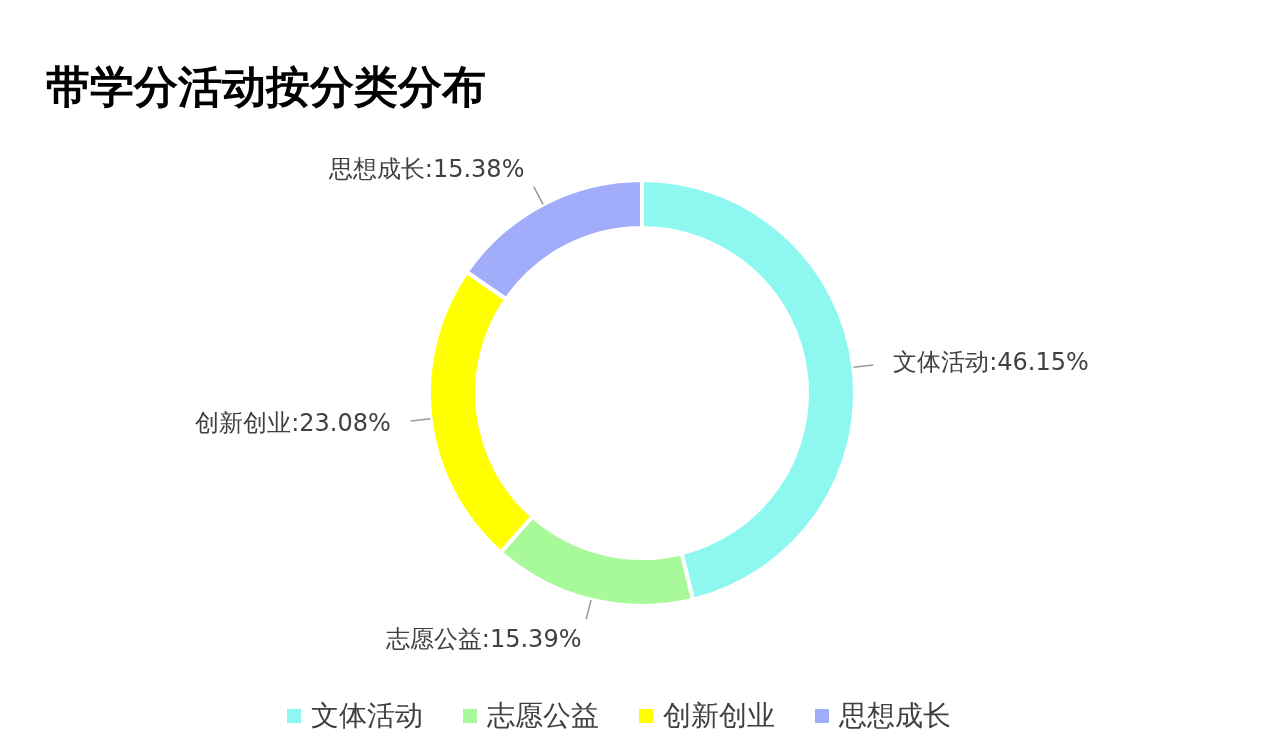 This screenshot has width=1278, height=750. What do you see at coordinates (894, 716) in the screenshot?
I see `legend-label: 思想成长` at bounding box center [894, 716].